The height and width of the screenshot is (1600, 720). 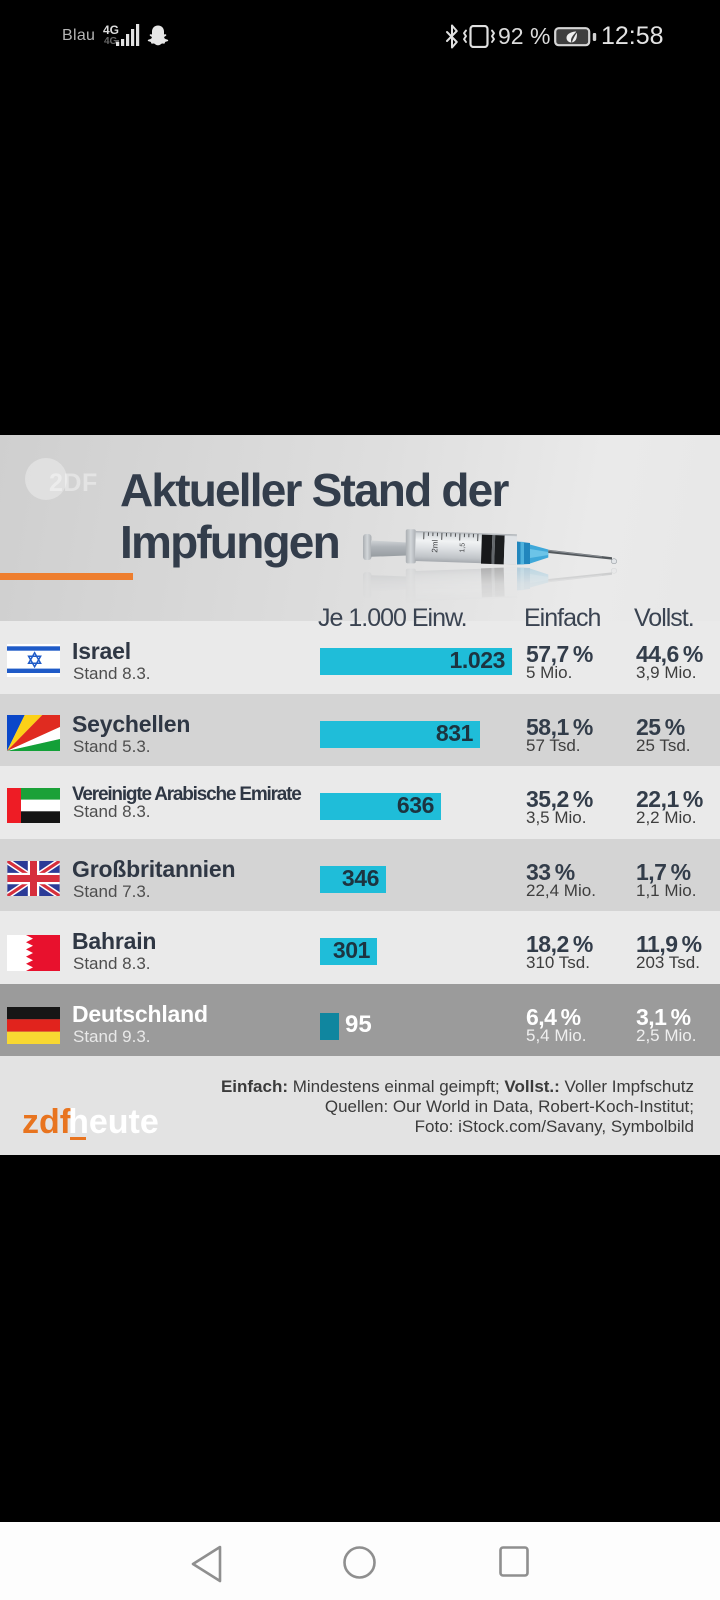 What do you see at coordinates (73, 483) in the screenshot?
I see `svg-text: 2DF` at bounding box center [73, 483].